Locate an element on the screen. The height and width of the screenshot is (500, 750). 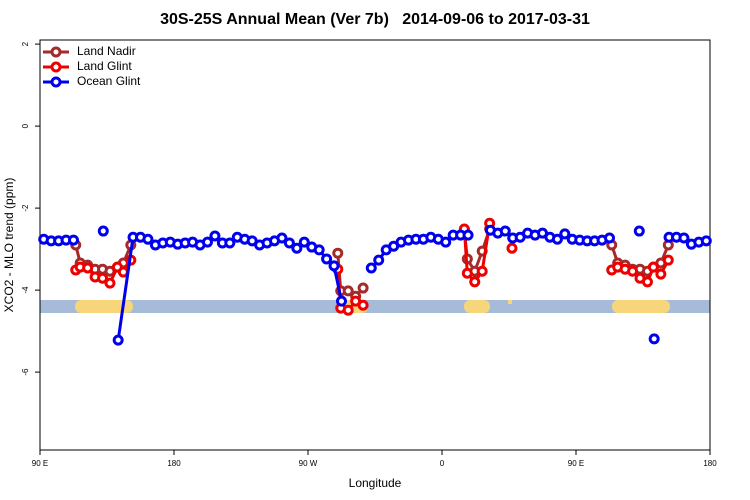
legend-label: Land Nadir is located at coordinates (106, 51).